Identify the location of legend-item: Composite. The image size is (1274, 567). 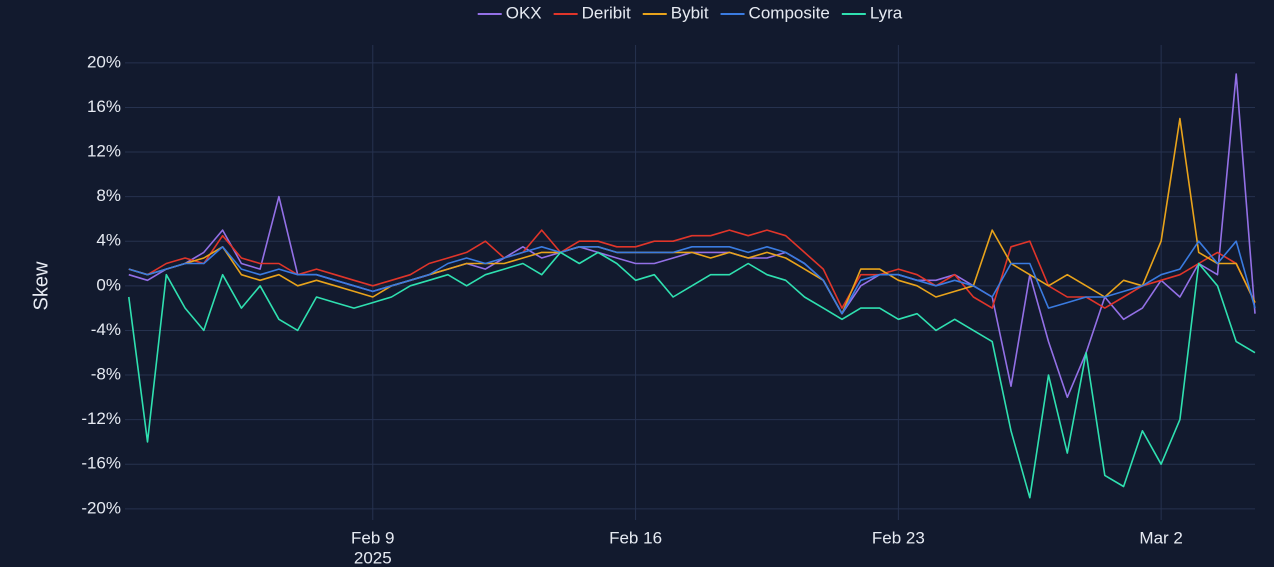
(775, 12).